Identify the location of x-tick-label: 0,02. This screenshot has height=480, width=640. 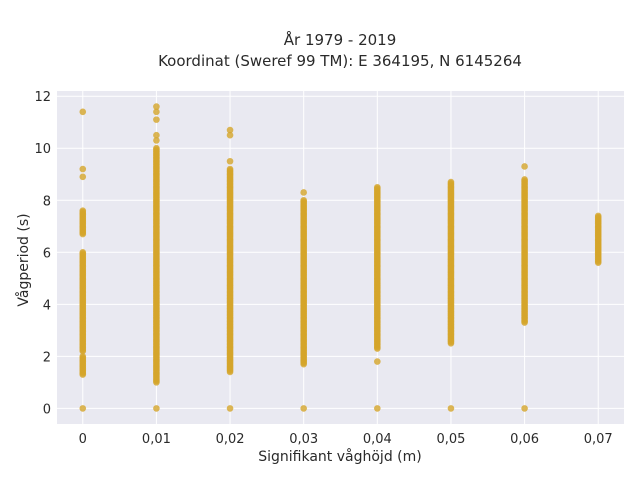
(230, 439).